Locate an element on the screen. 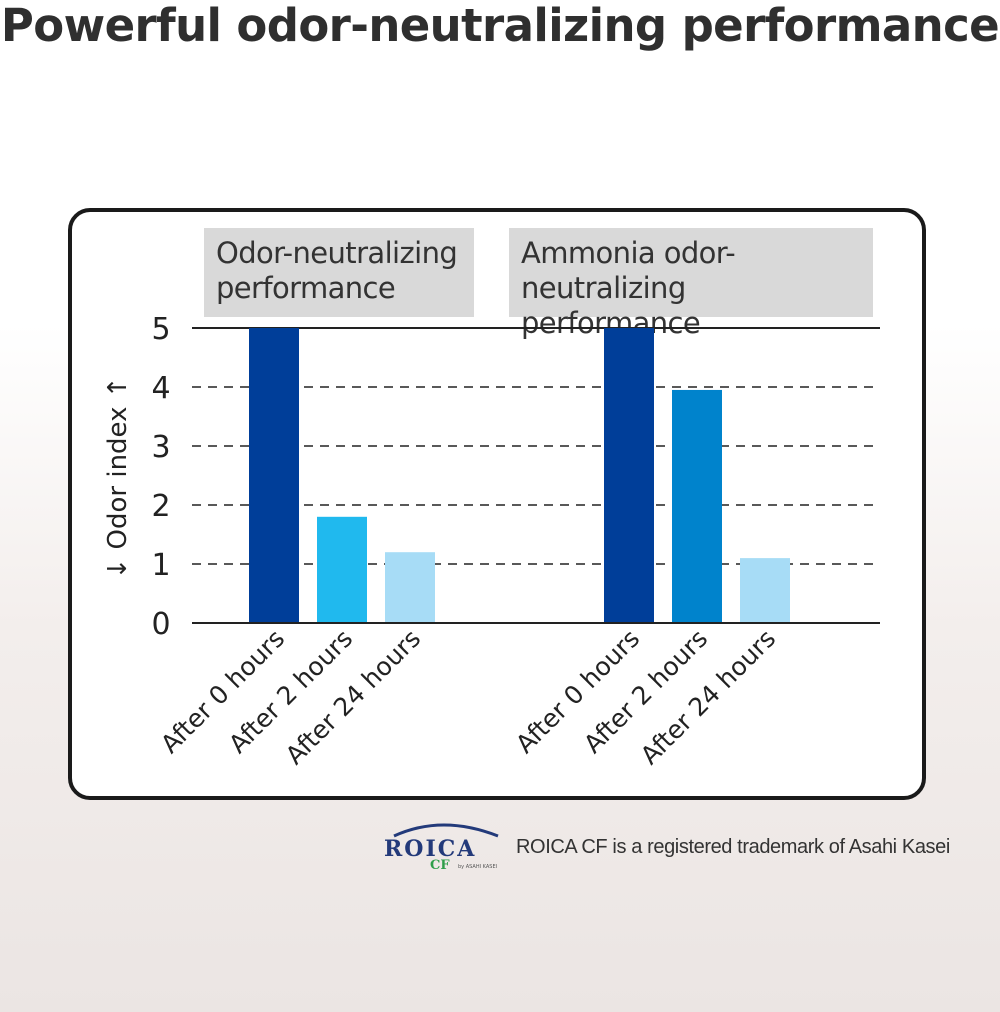 This screenshot has height=1012, width=1000. group-label-ammonia-line1: Ammonia odor-neutralizing is located at coordinates (628, 270).